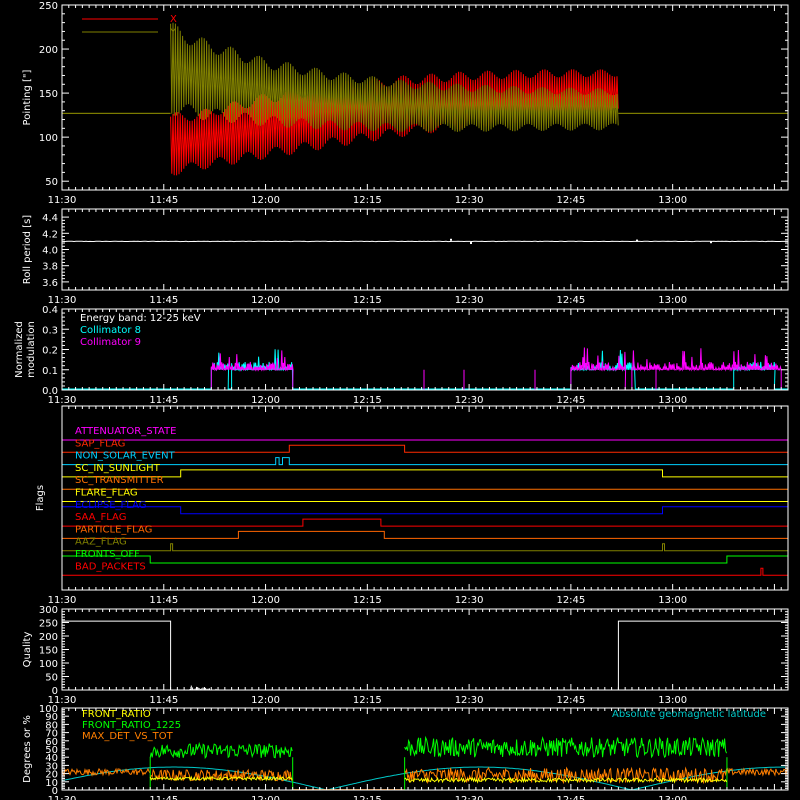  Describe the element at coordinates (27, 97) in the screenshot. I see `y-axis-label: Pointing ["]` at that location.